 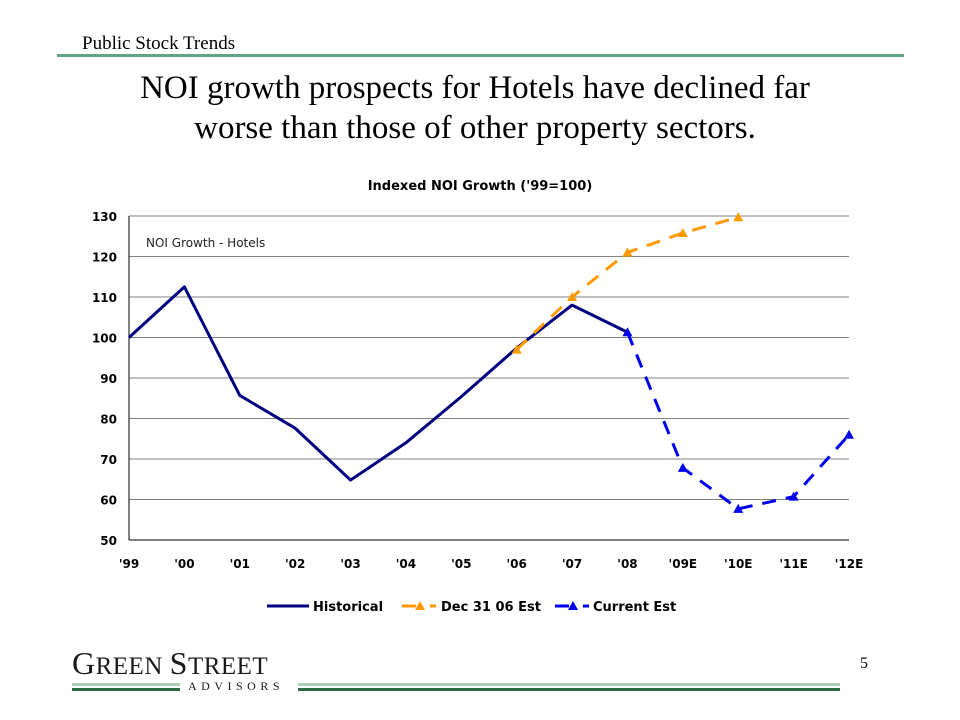 What do you see at coordinates (569, 689) in the screenshot?
I see `footer-bar-dark` at bounding box center [569, 689].